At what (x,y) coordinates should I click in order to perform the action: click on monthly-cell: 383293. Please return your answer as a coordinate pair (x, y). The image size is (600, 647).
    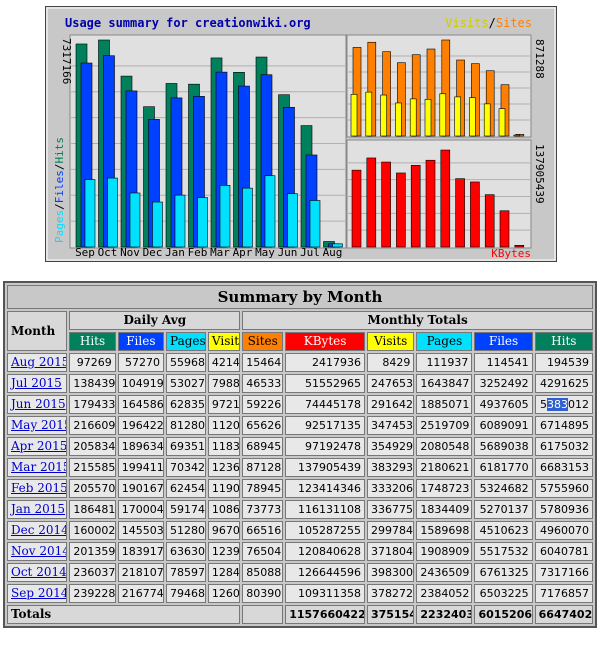
    Looking at the image, I should click on (390, 467).